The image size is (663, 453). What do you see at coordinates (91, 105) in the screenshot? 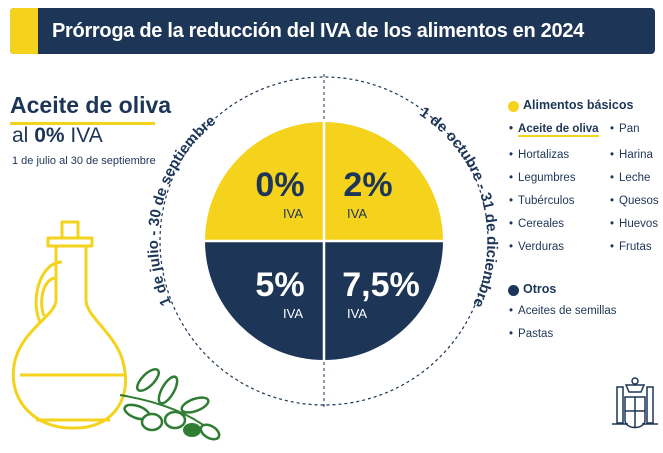
I see `product-name: Aceite de oliva` at bounding box center [91, 105].